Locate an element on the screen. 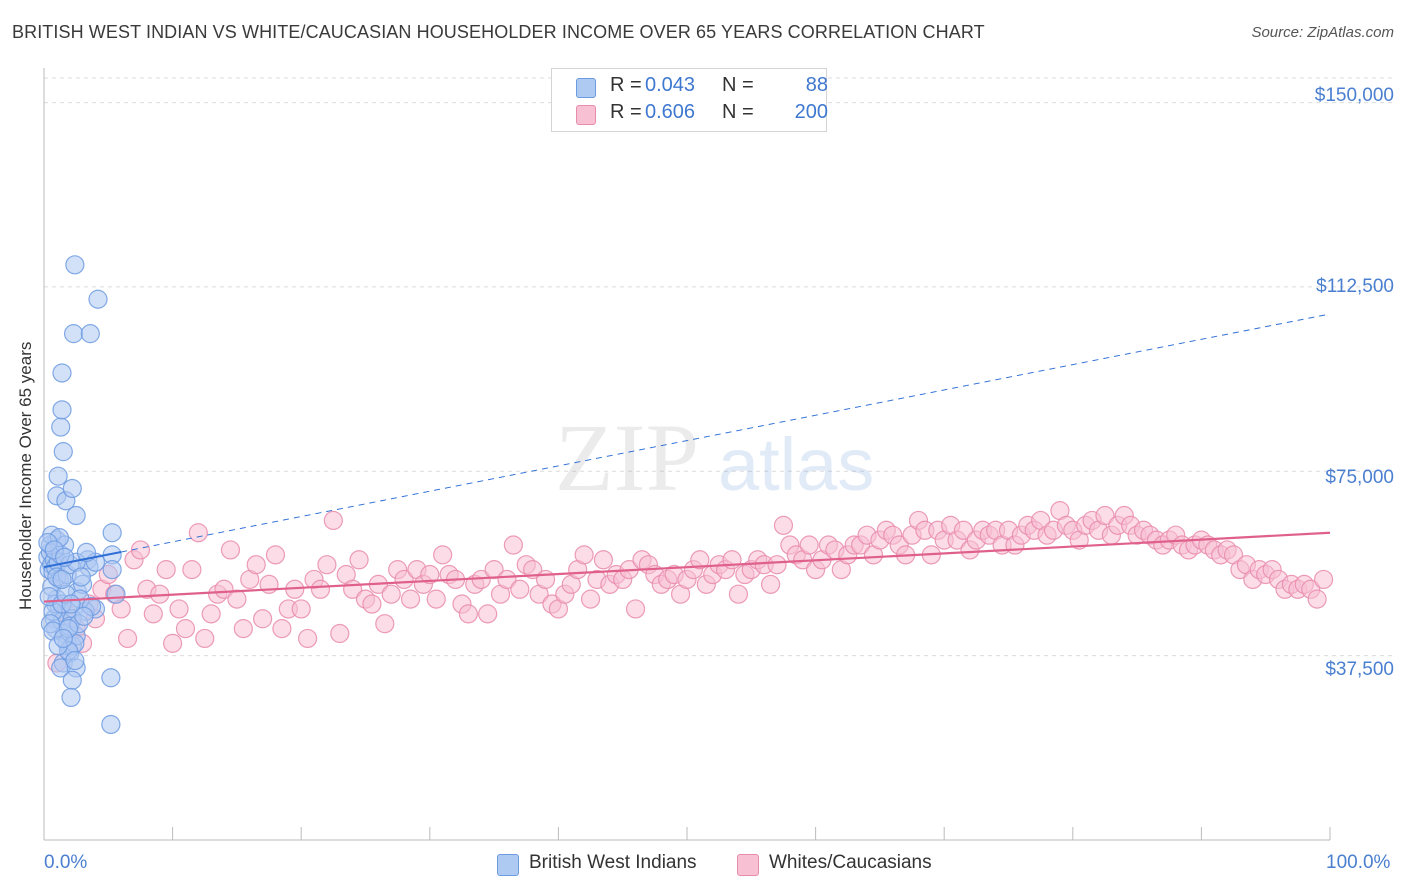  watermark-atlas: atlas is located at coordinates (796, 464).